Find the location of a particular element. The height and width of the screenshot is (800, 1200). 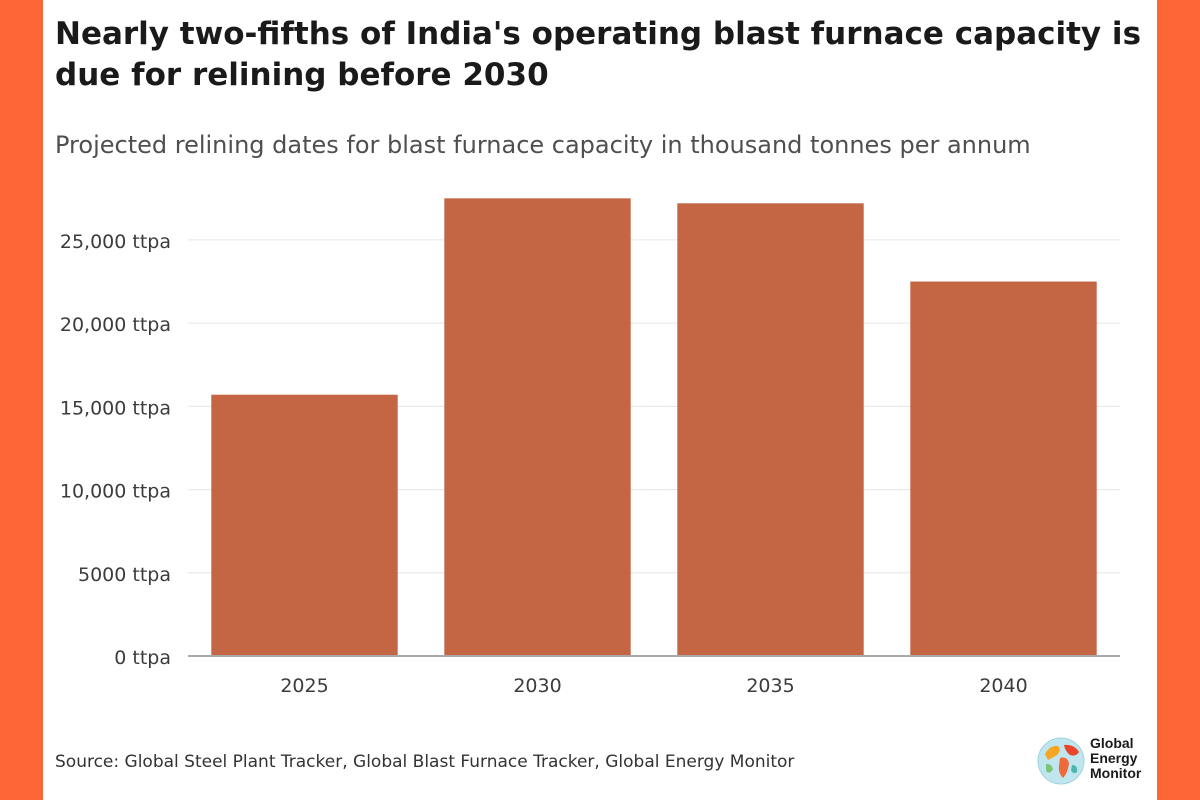

y-tick-label: 15,000 ttpa is located at coordinates (115, 408).